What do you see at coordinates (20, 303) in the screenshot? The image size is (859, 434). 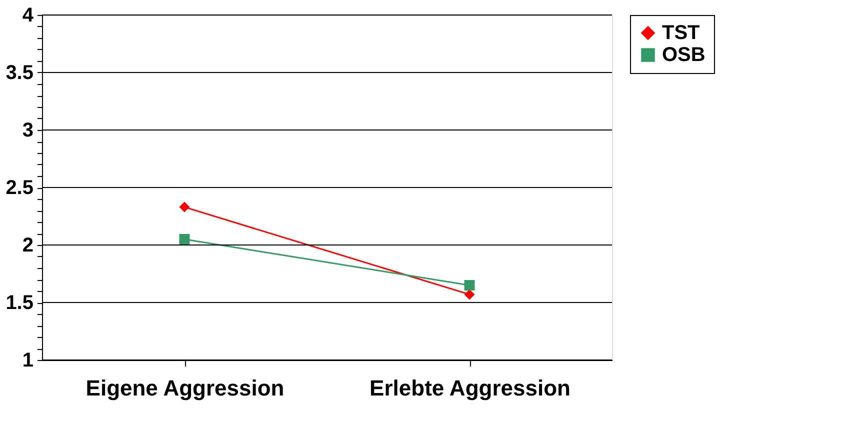 I see `y-tick-label: 1.5` at bounding box center [20, 303].